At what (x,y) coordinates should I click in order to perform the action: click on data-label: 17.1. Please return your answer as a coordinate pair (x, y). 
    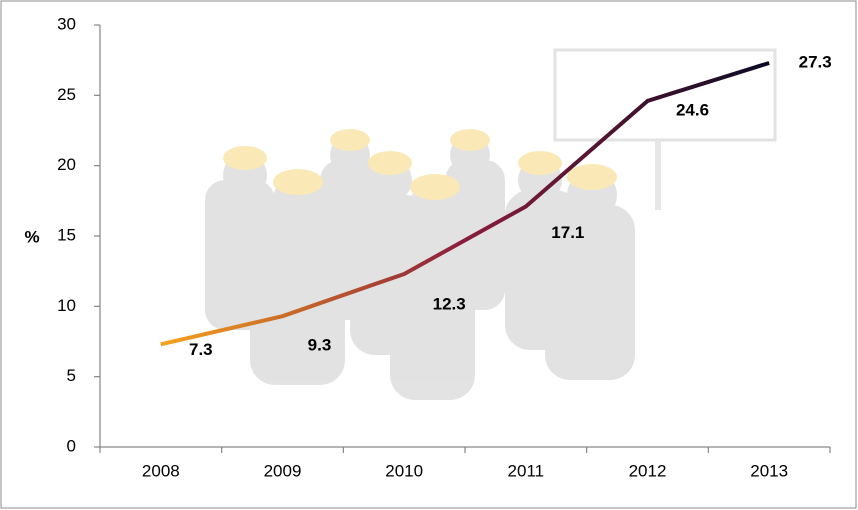
    Looking at the image, I should click on (567, 232).